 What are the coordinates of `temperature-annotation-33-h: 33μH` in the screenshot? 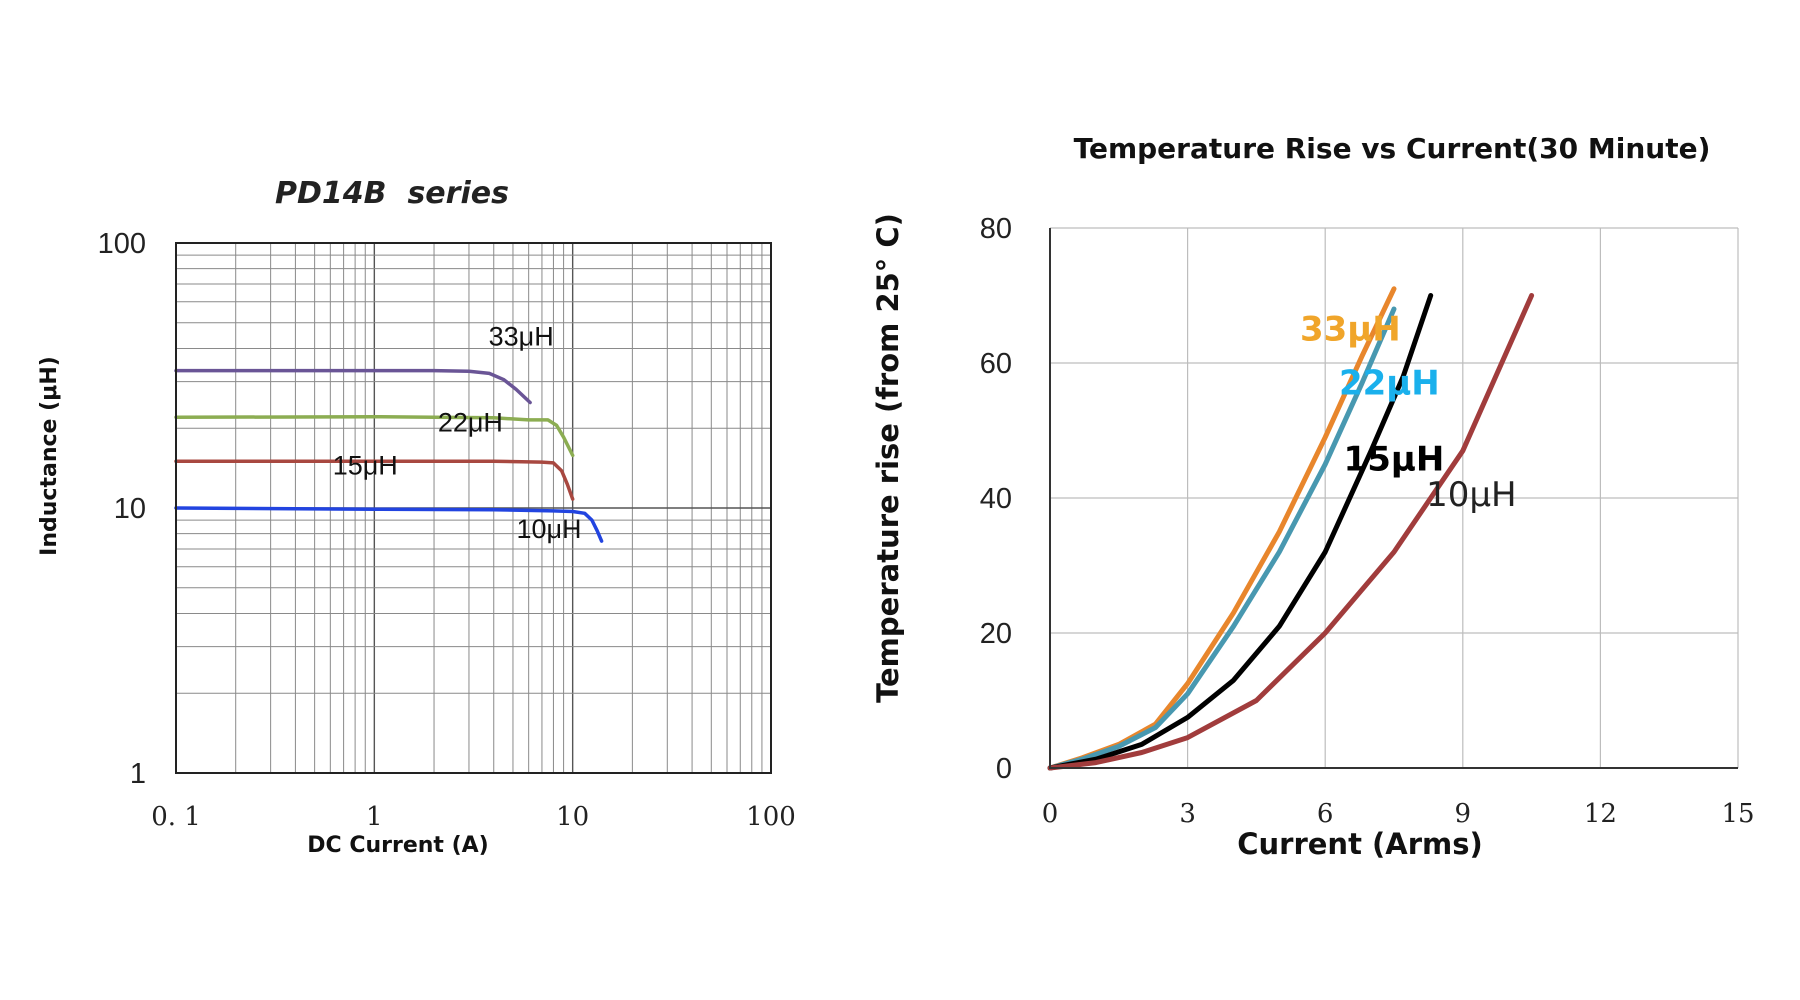 It's located at (1350, 330).